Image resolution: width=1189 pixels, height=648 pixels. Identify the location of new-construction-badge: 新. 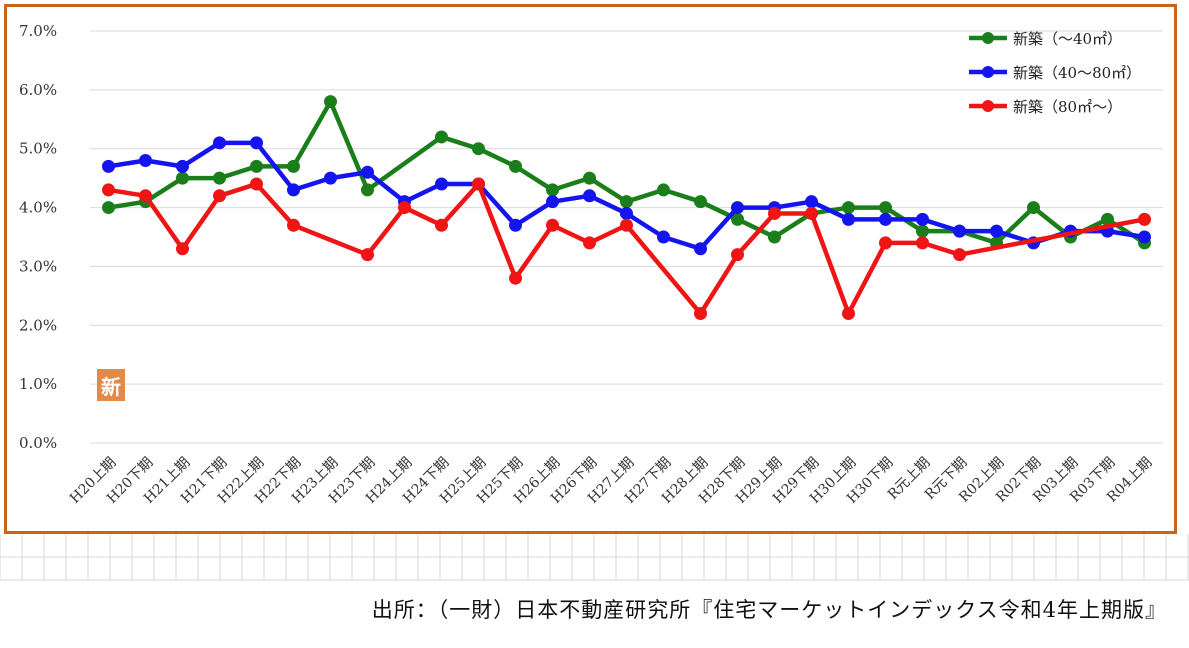
(111, 385).